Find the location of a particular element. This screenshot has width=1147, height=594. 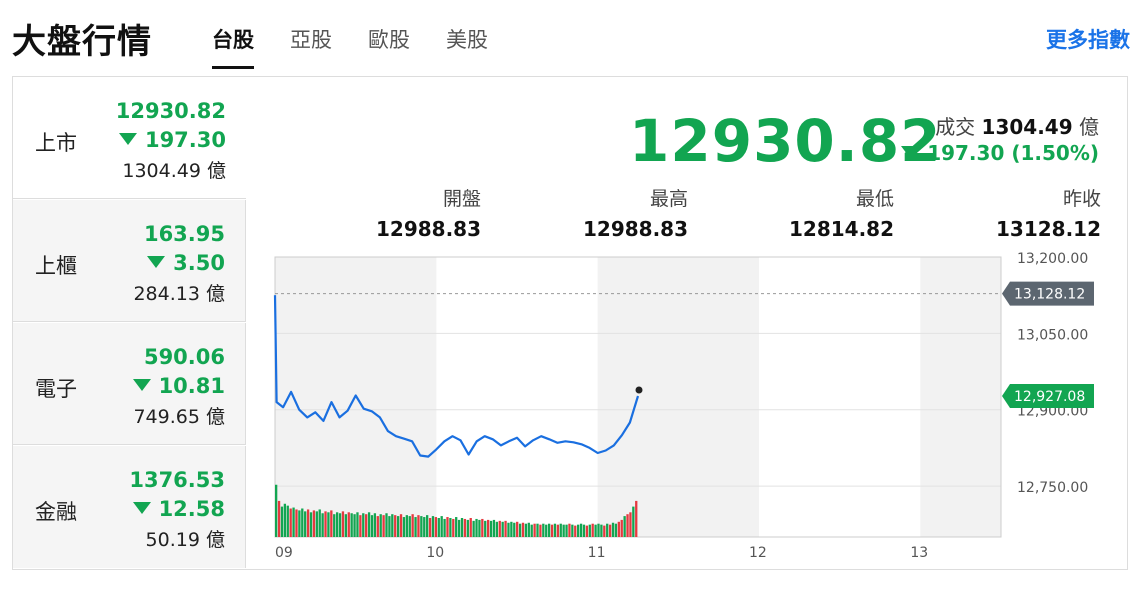

sidebar-item-change: 12.58 is located at coordinates (178, 509).